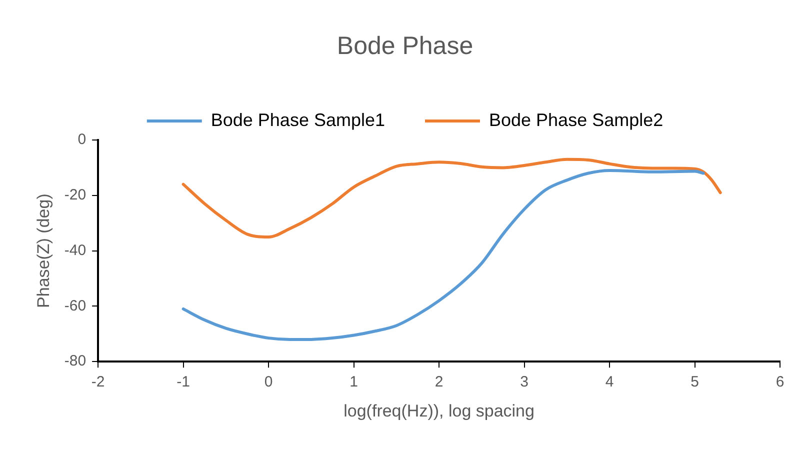 This screenshot has width=800, height=451. Describe the element at coordinates (75, 361) in the screenshot. I see `y-tick-label: -80` at that location.